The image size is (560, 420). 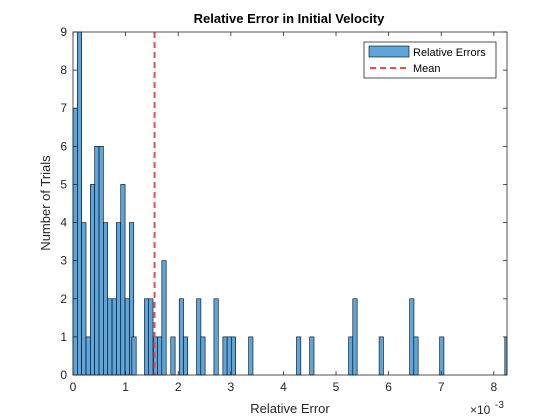 What do you see at coordinates (63, 375) in the screenshot?
I see `y-tick-label: 0` at bounding box center [63, 375].